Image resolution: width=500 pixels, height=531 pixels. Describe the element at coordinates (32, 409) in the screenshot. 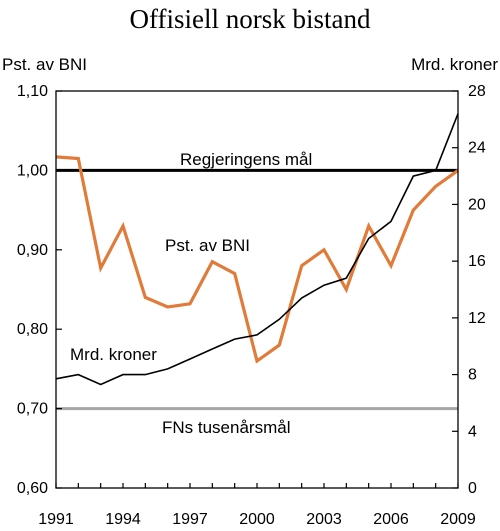

I see `left-tick-label: 0,70` at that location.